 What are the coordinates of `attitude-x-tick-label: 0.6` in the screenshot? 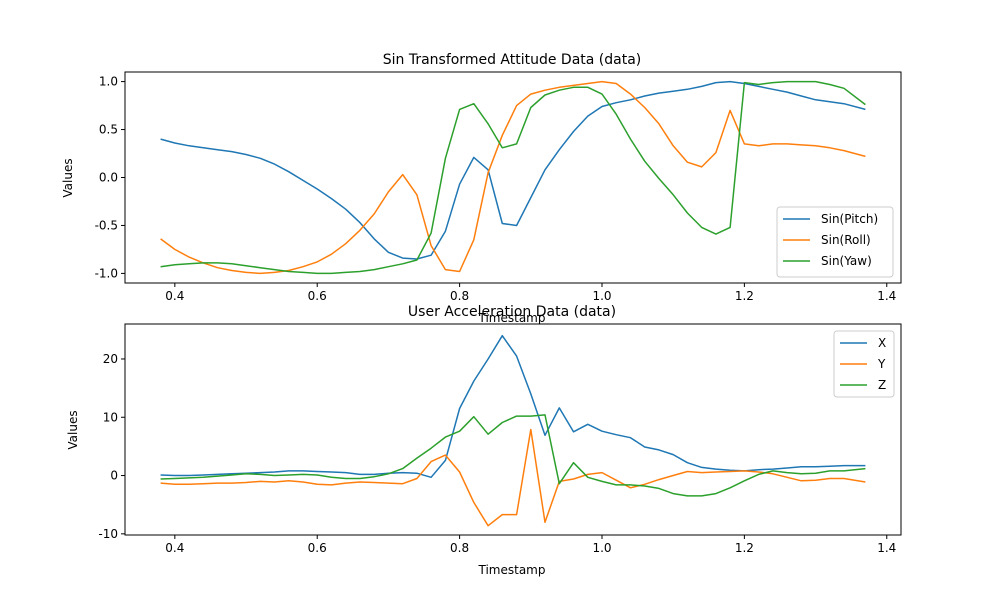 It's located at (317, 296).